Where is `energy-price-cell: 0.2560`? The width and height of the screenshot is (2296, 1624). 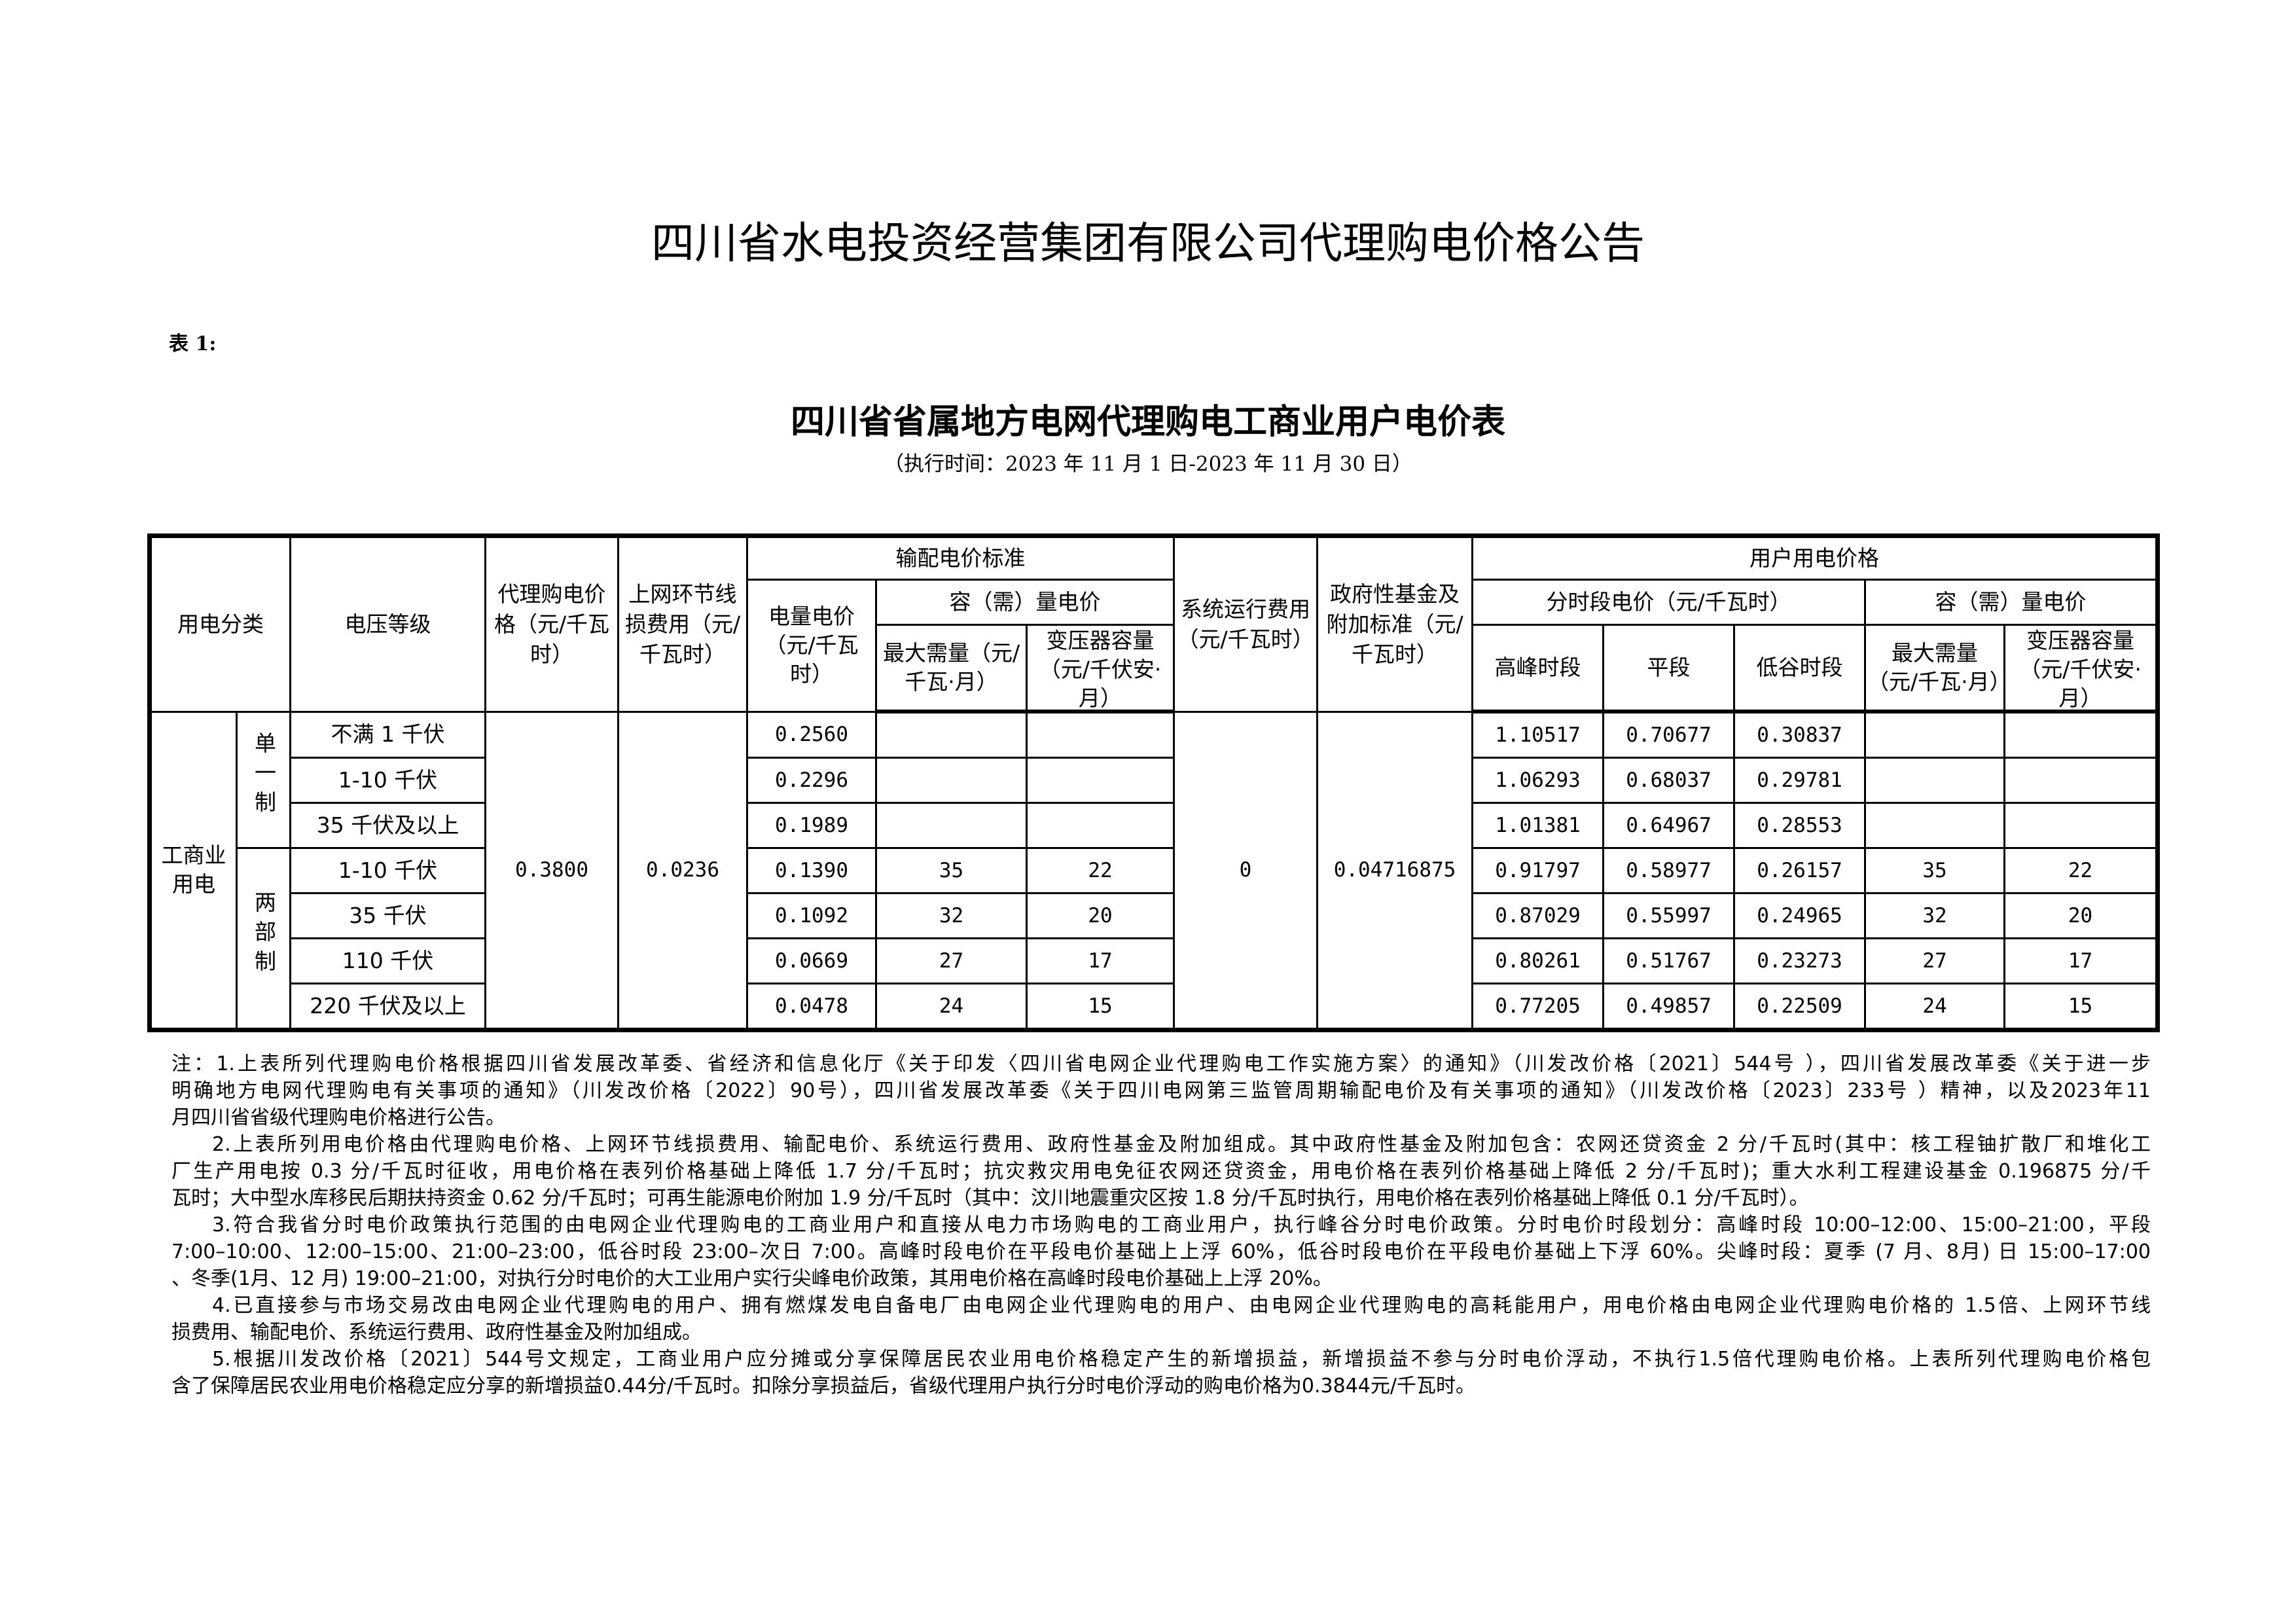 energy-price-cell: 0.2560 is located at coordinates (811, 734).